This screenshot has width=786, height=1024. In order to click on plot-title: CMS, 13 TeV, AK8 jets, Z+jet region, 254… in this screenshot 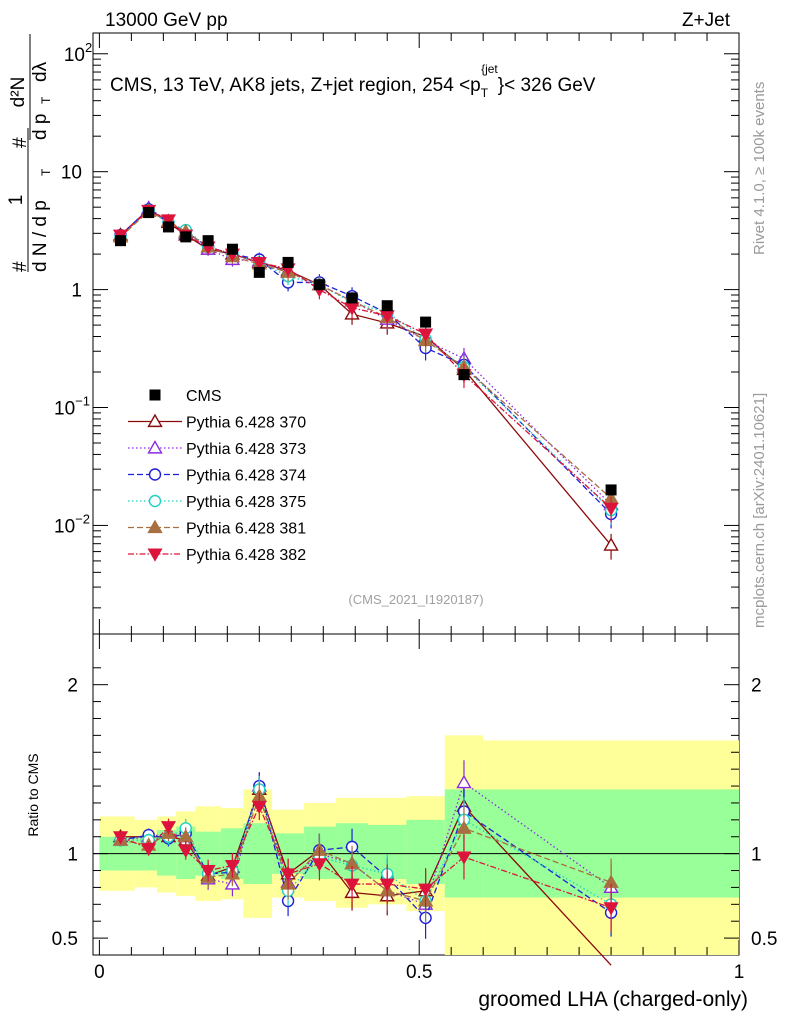, I will do `click(353, 81)`.